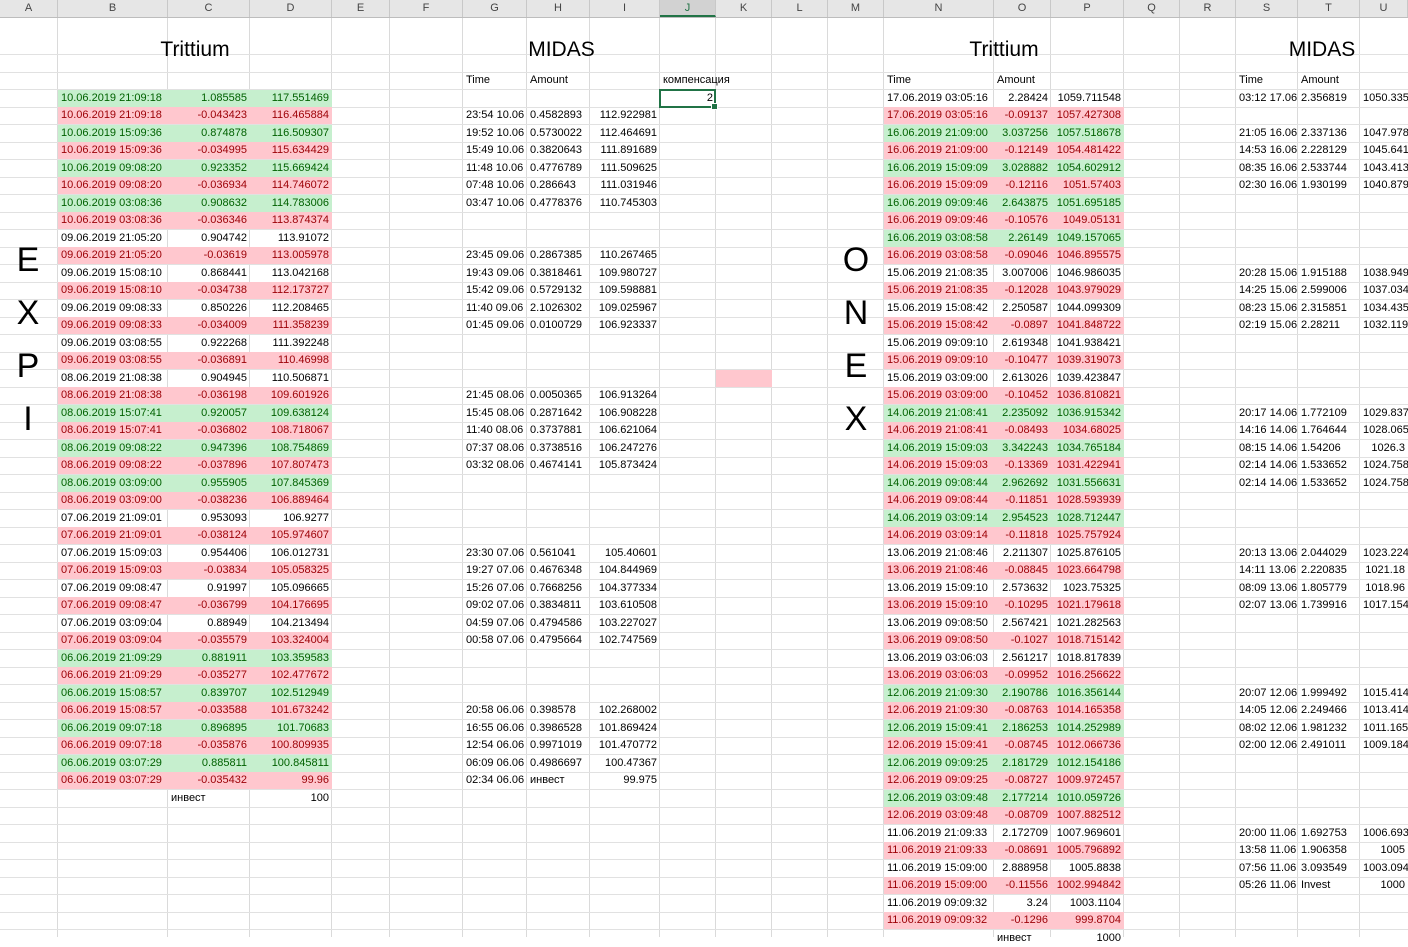  I want to click on amount-cell: 0.0050365, so click(556, 395).